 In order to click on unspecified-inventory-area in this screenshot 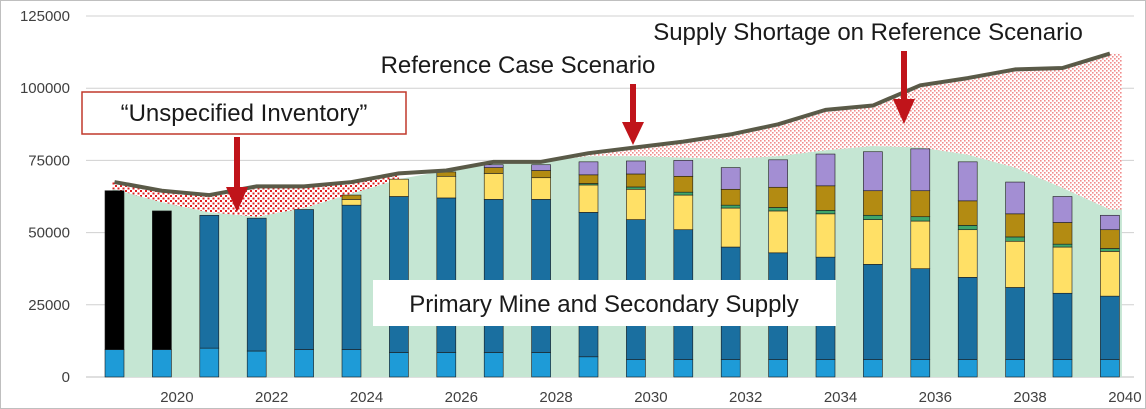, I will do `click(255, 195)`.